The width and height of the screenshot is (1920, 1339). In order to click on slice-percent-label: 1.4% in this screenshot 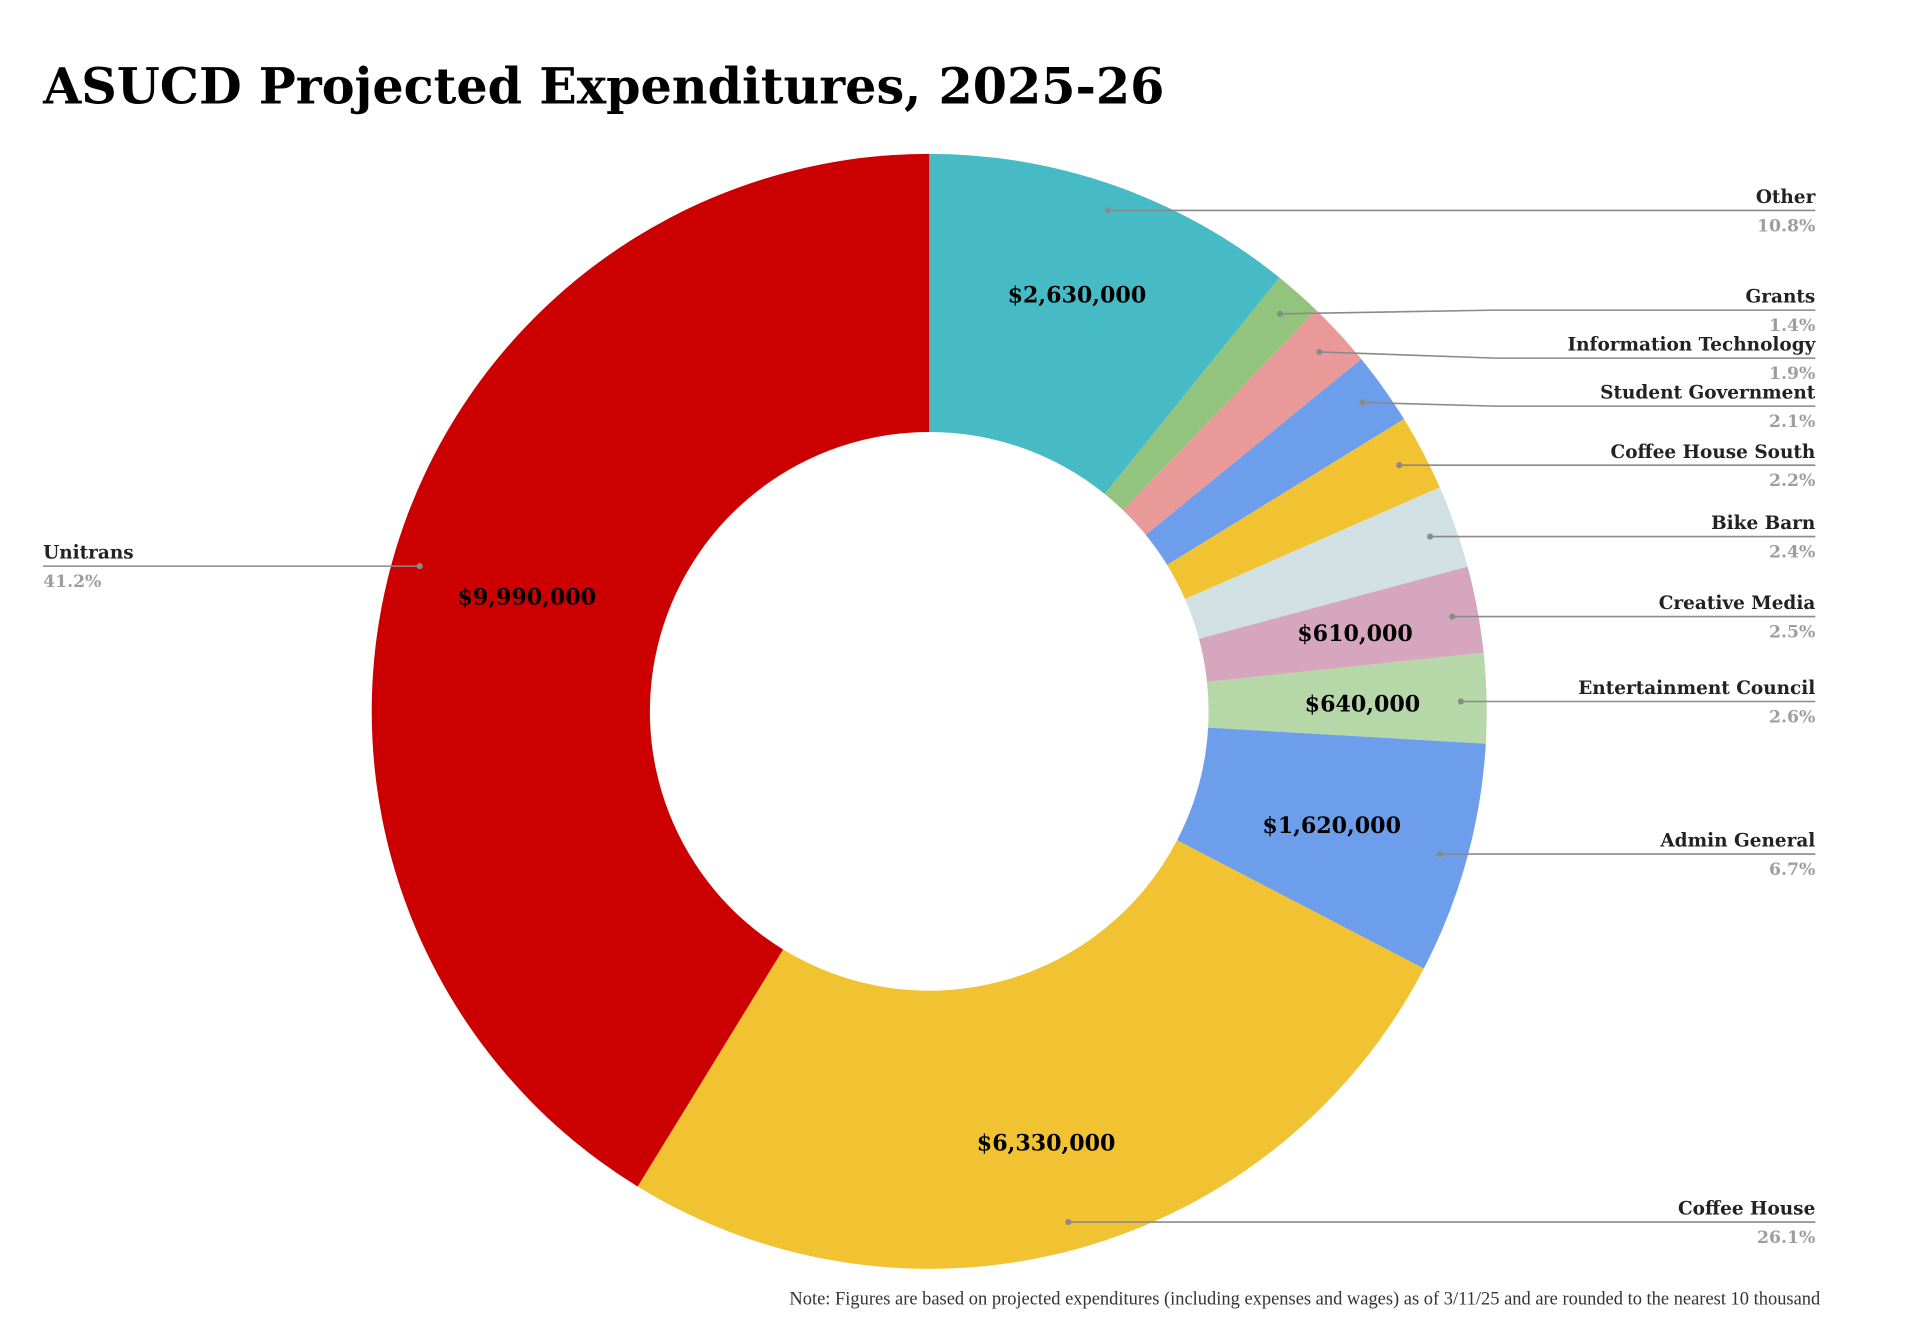, I will do `click(1792, 326)`.